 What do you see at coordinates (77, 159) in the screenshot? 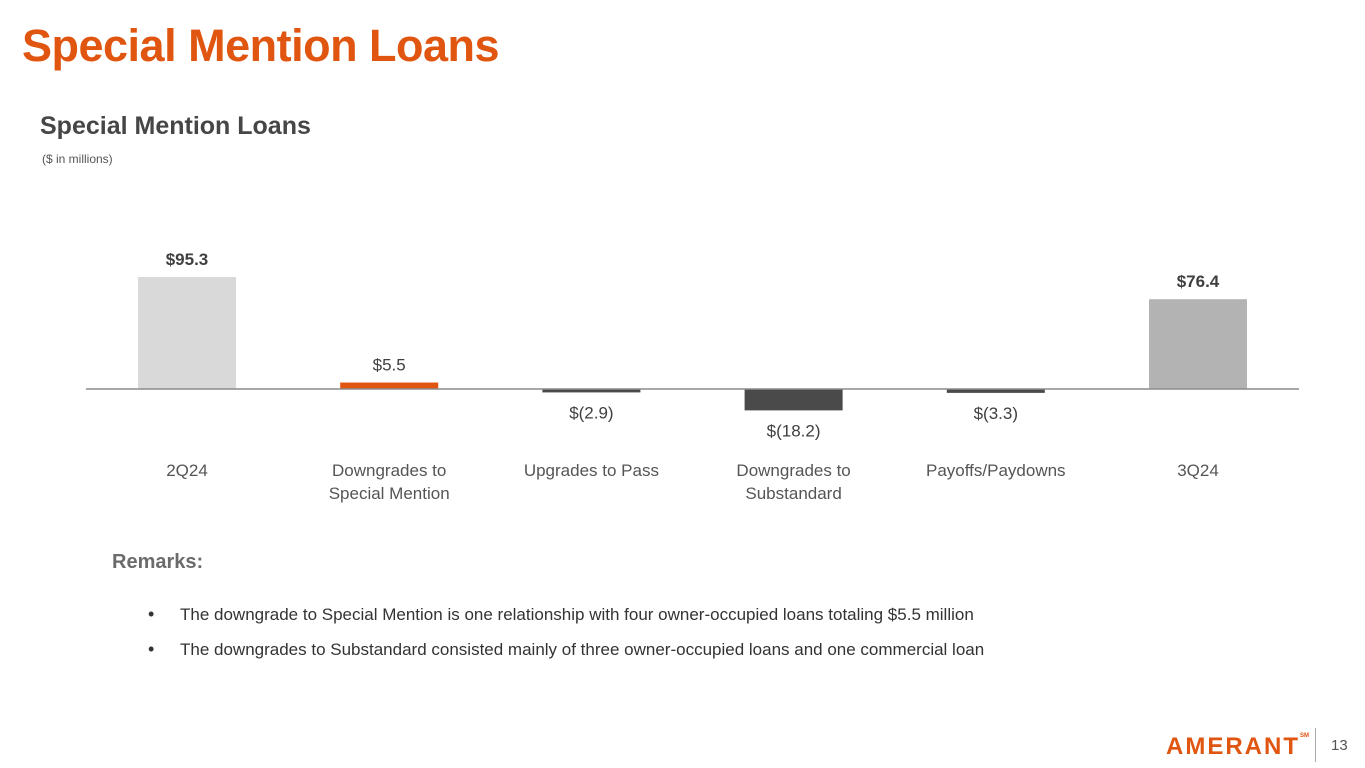
I see `chart-units: ($ in millions)` at bounding box center [77, 159].